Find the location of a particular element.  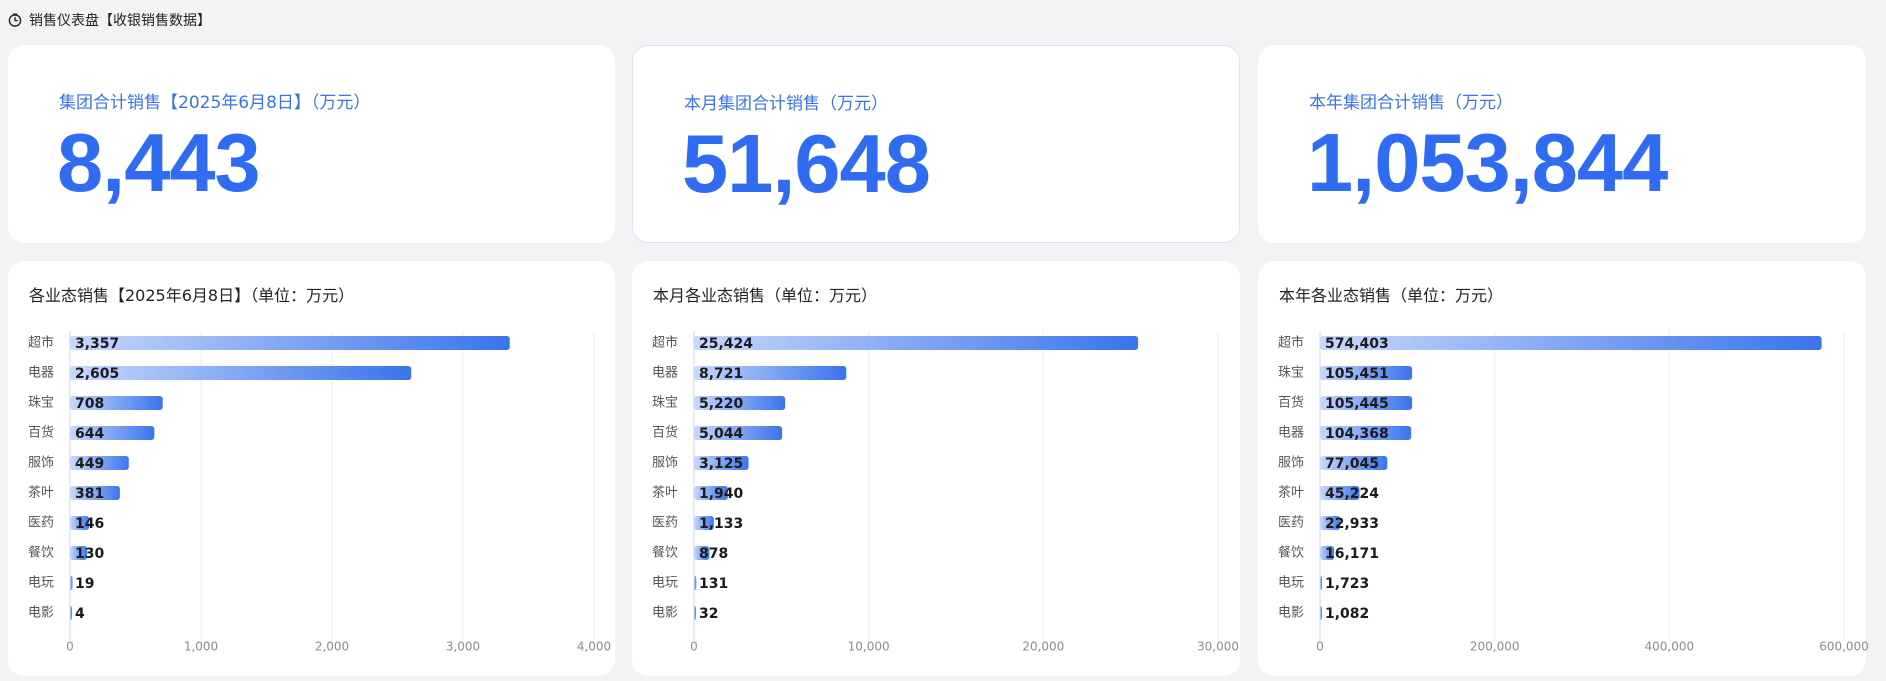

value-label: 1,723 is located at coordinates (1347, 584).